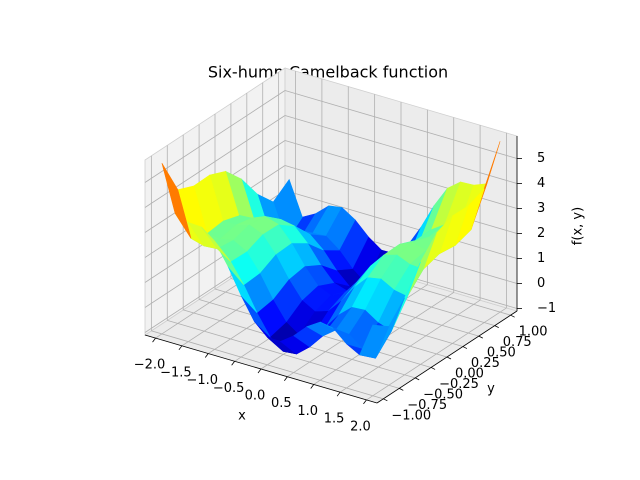  Describe the element at coordinates (517, 342) in the screenshot. I see `y-tick-label: 0.75` at that location.